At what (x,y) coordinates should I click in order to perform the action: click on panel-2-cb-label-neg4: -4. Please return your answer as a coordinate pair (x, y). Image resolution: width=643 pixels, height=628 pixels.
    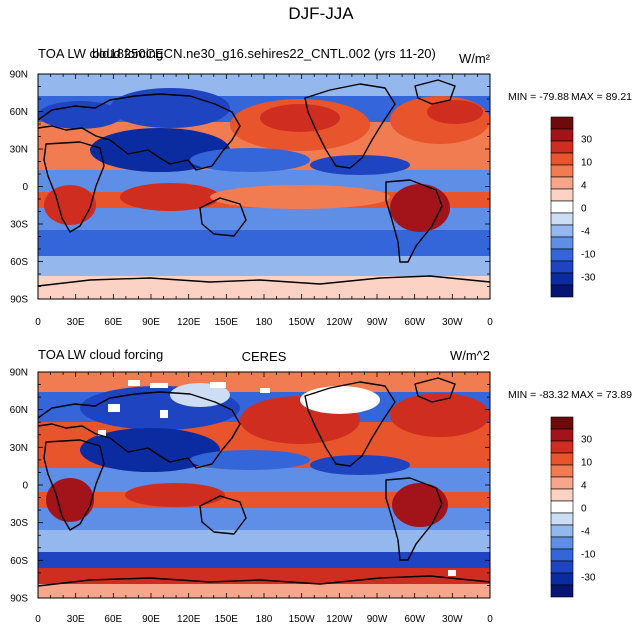
    Looking at the image, I should click on (585, 532).